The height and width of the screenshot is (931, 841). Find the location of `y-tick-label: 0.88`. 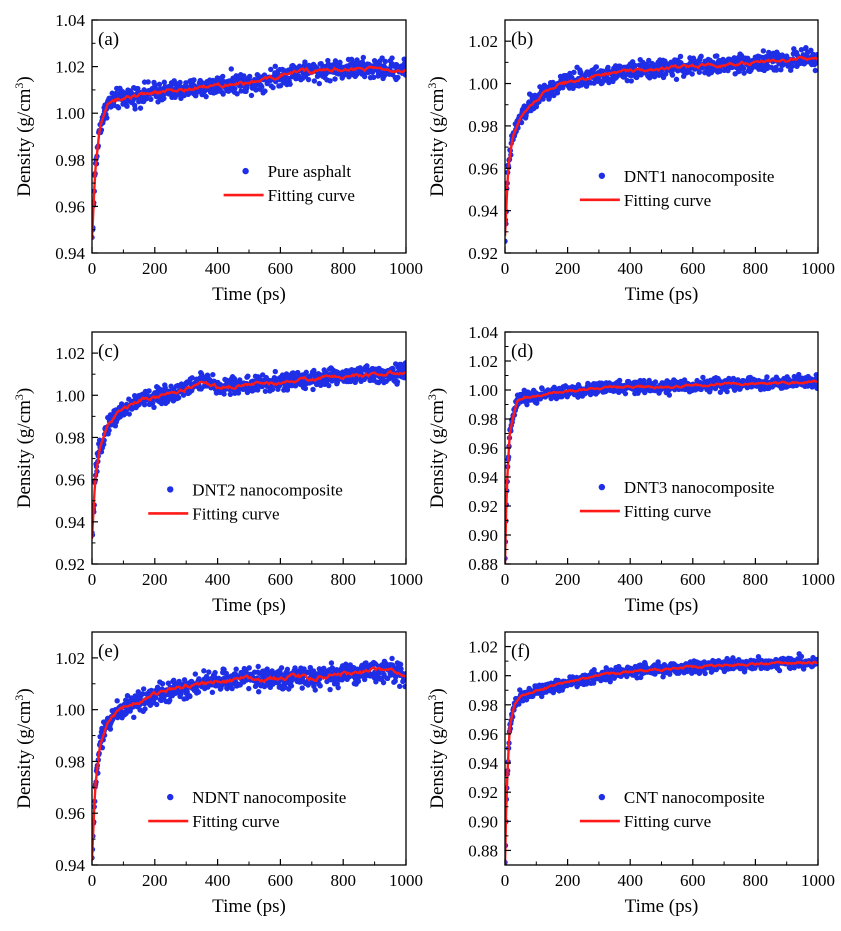

y-tick-label: 0.88 is located at coordinates (483, 850).